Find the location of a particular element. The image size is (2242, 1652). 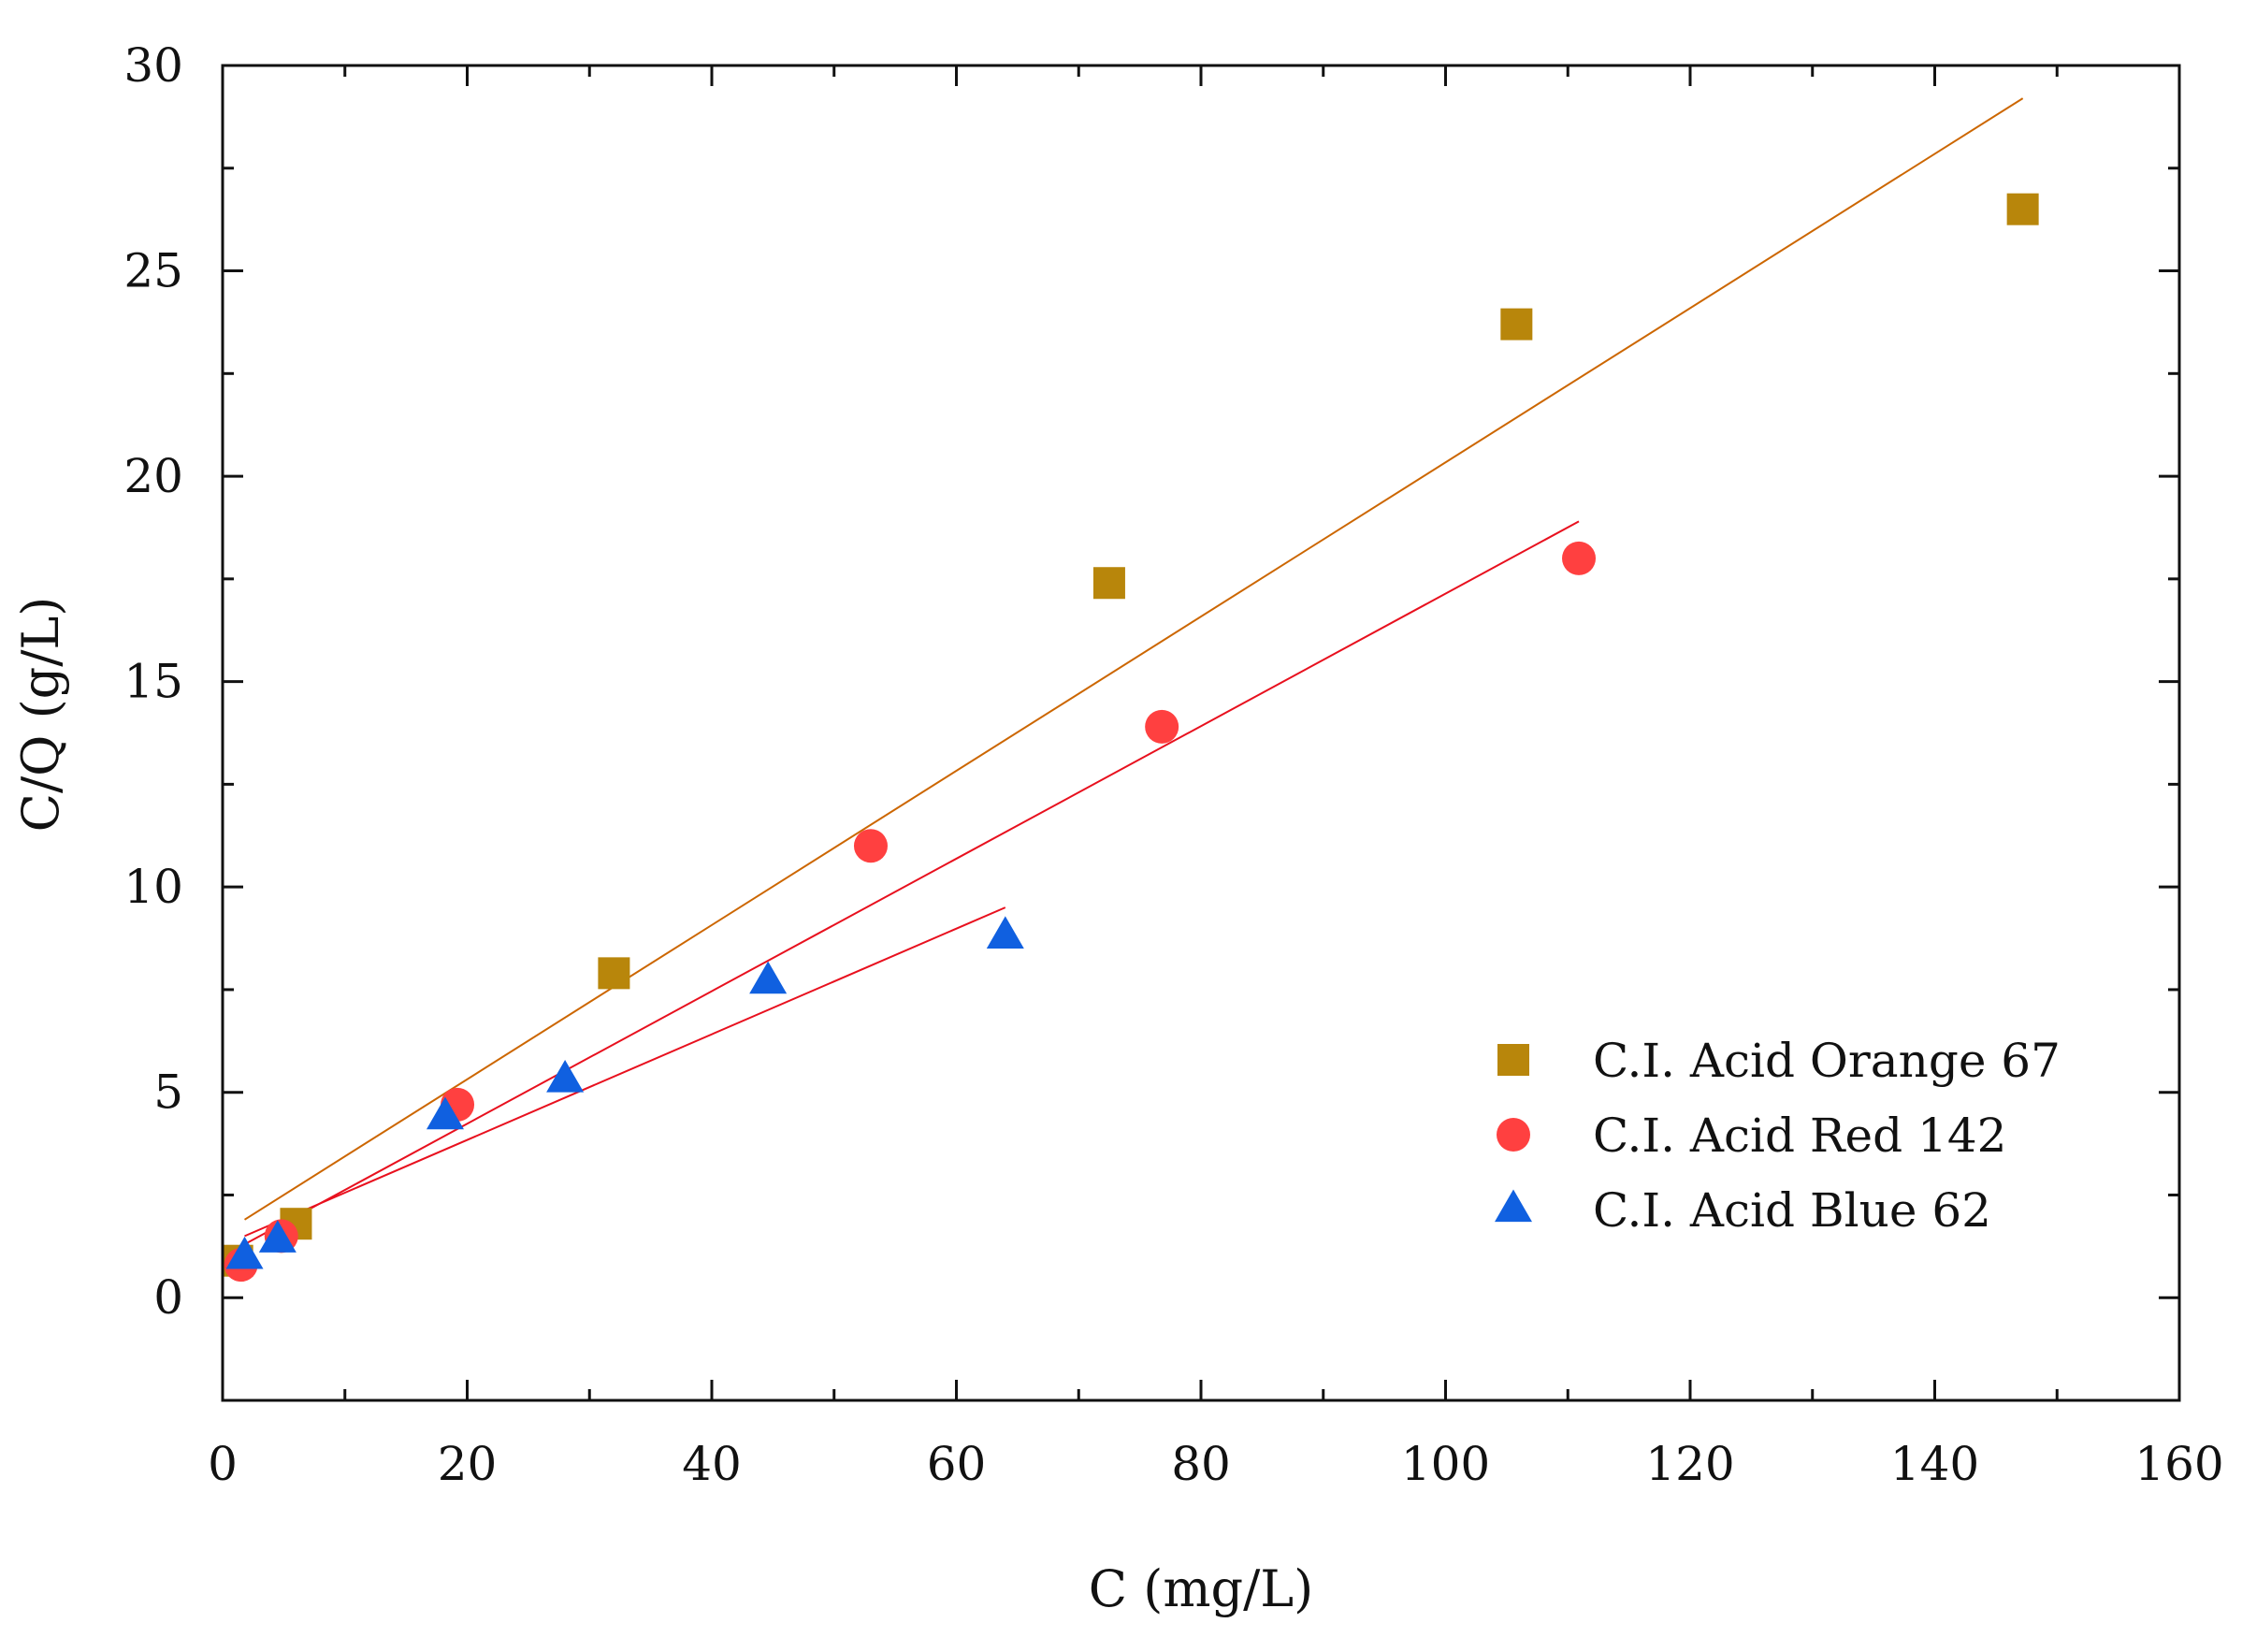

x-tick-label: 80 is located at coordinates (1201, 1464).